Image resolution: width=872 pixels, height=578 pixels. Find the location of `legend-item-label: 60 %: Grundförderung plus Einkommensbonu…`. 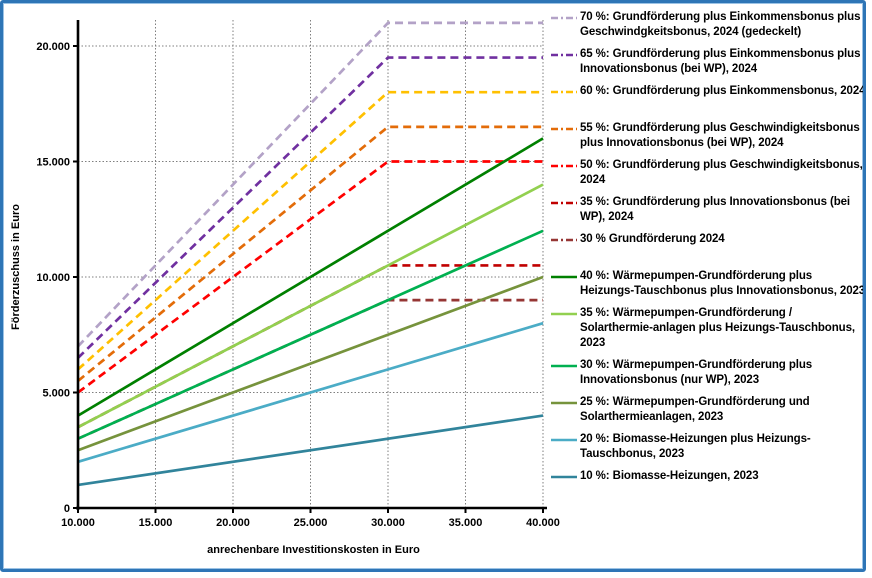

legend-item-label: 60 %: Grundförderung plus Einkommensbonu… is located at coordinates (723, 91).